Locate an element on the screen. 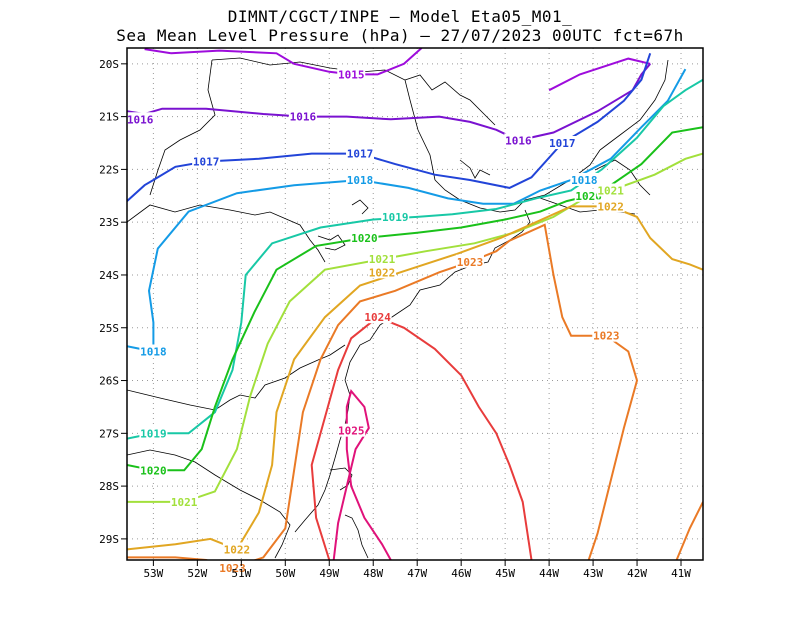  x-tick-label: 41W is located at coordinates (681, 573).